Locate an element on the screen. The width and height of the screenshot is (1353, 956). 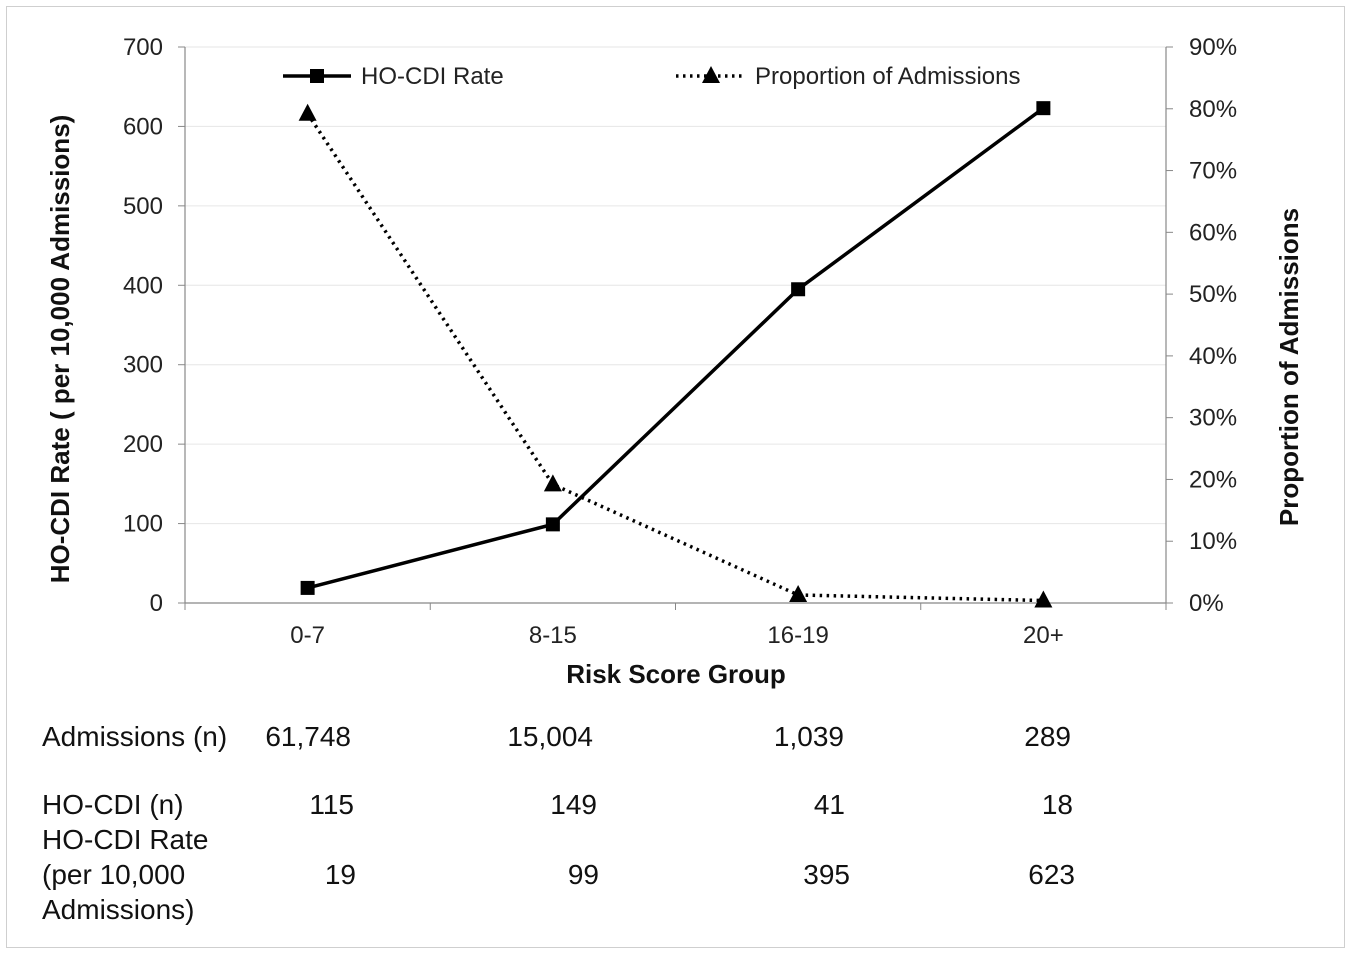
left-y-tick-label: 500 is located at coordinates (143, 206).